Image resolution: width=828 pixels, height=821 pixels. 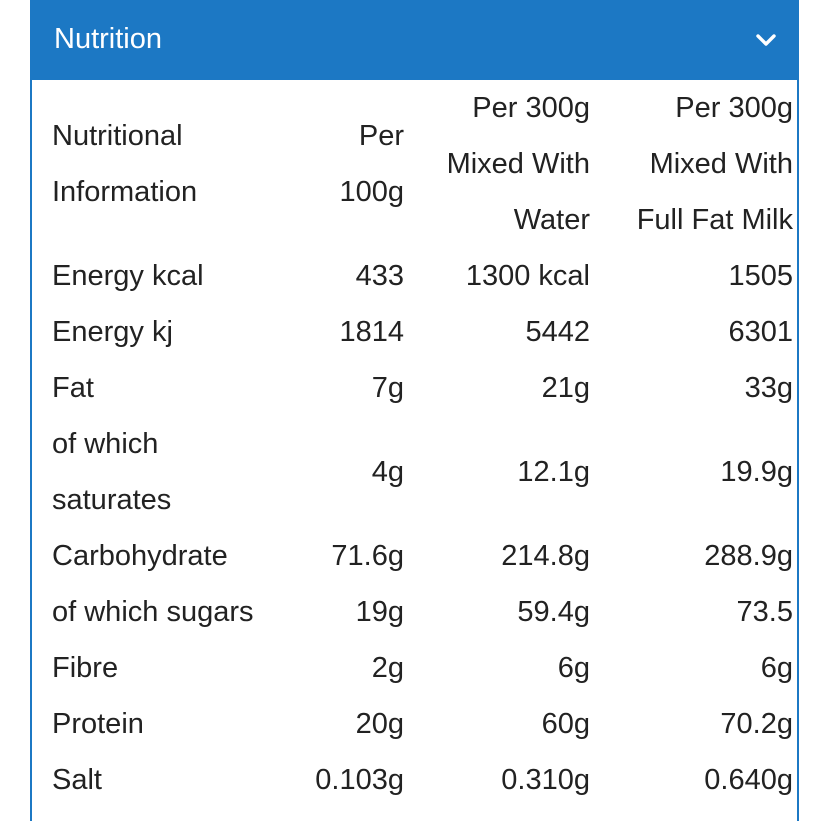 What do you see at coordinates (112, 500) in the screenshot?
I see `nutrient-label-line: saturates` at bounding box center [112, 500].